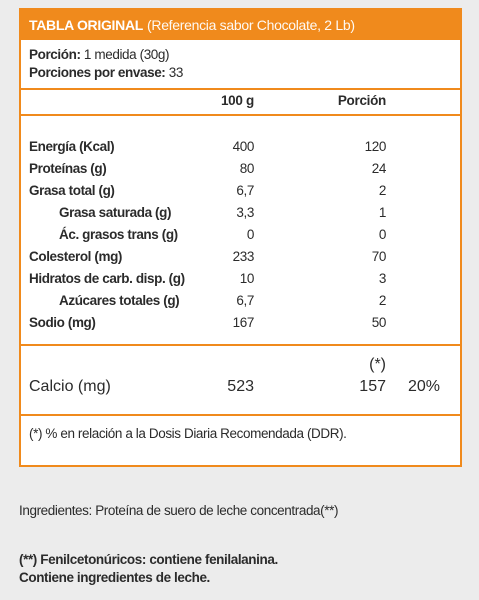 Image resolution: width=479 pixels, height=600 pixels. Describe the element at coordinates (379, 322) in the screenshot. I see `nutrient-per-portion: 50` at that location.